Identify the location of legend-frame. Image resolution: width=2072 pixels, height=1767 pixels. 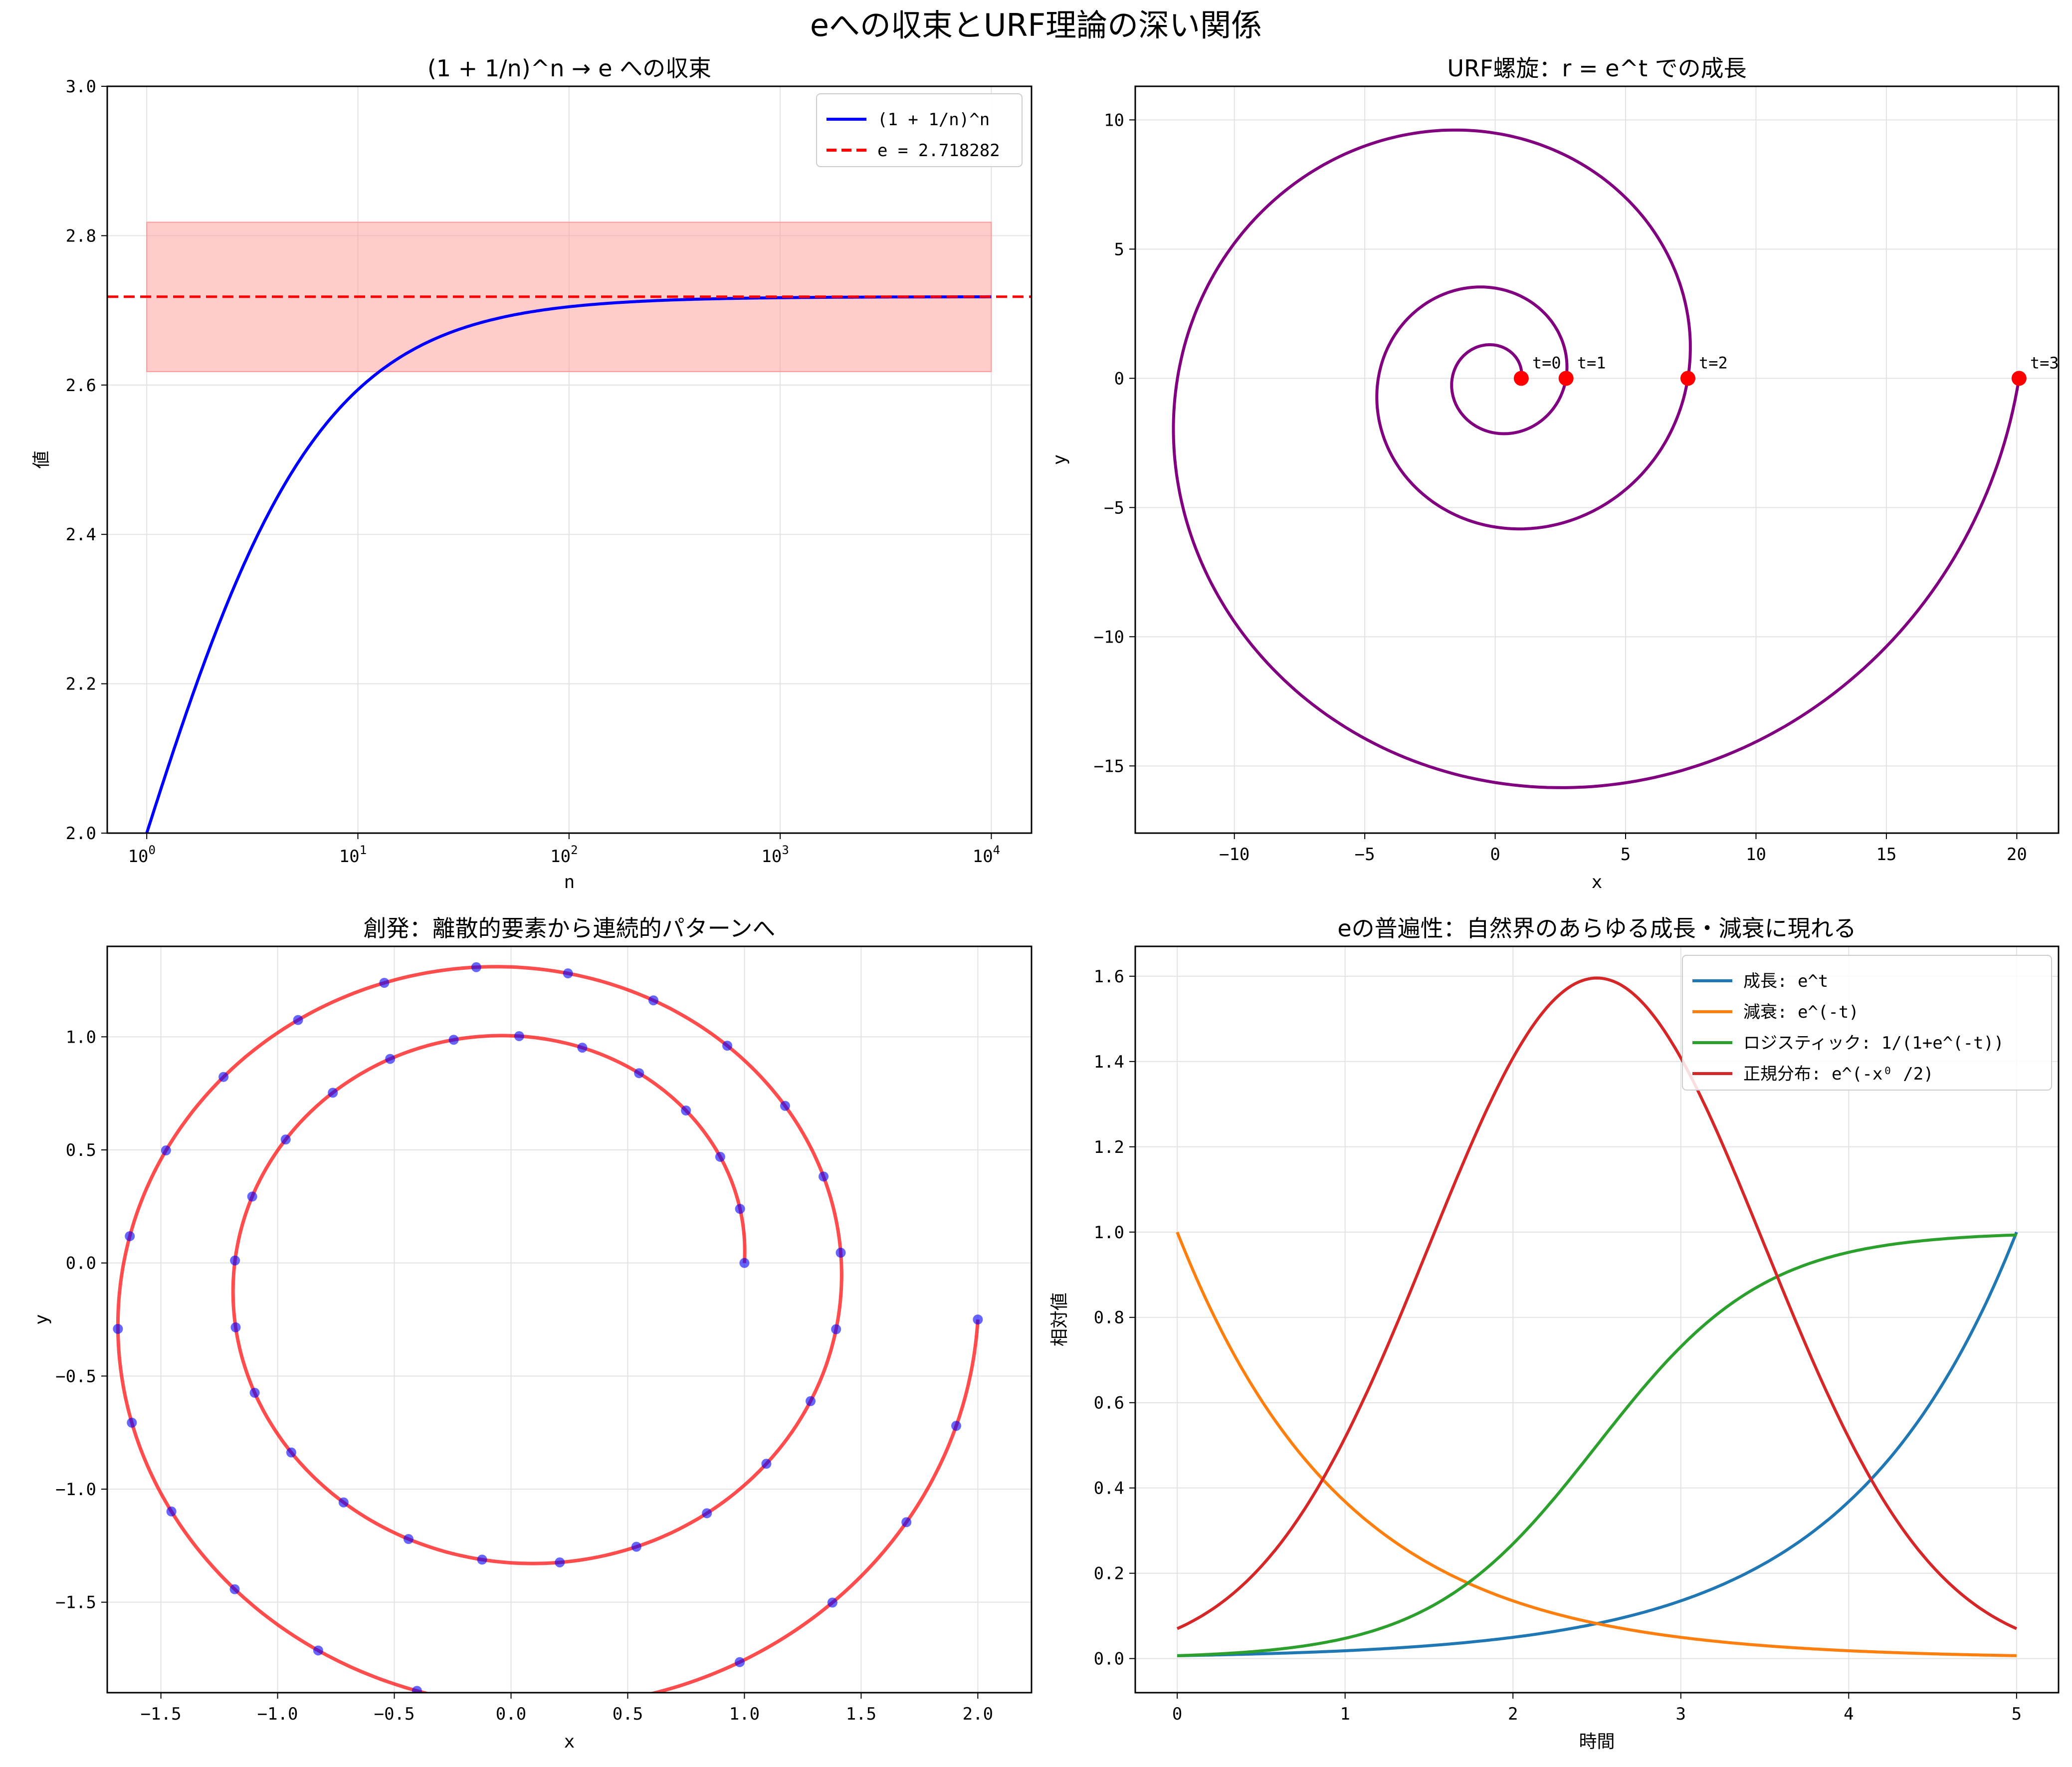
(919, 130).